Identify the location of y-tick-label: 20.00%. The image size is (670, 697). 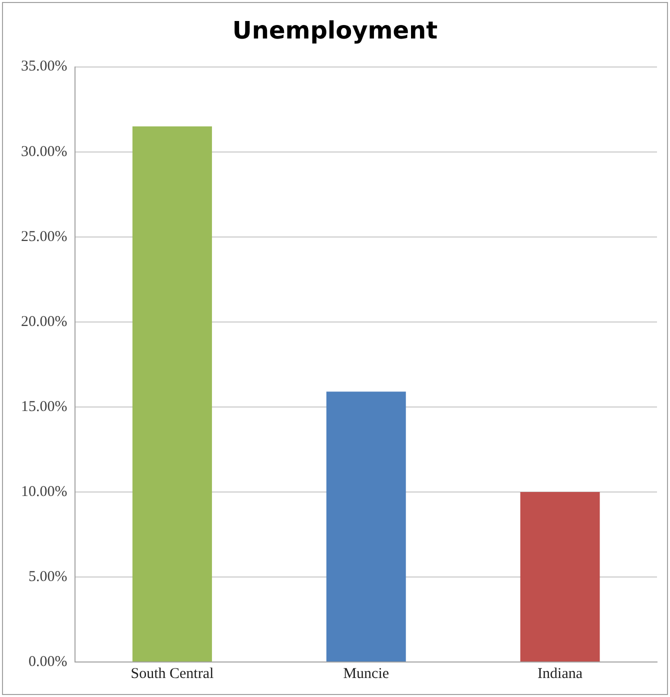
(44, 322).